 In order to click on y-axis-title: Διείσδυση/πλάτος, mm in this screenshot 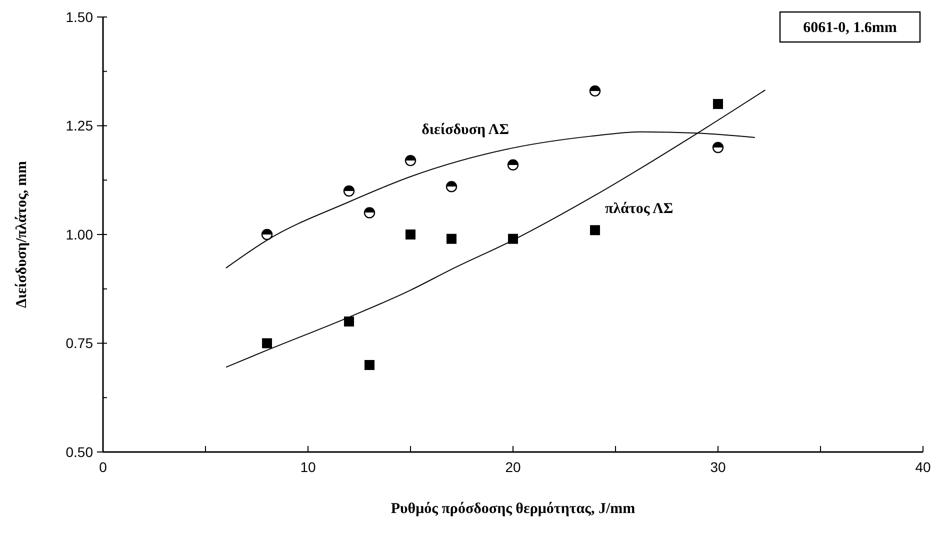, I will do `click(22, 234)`.